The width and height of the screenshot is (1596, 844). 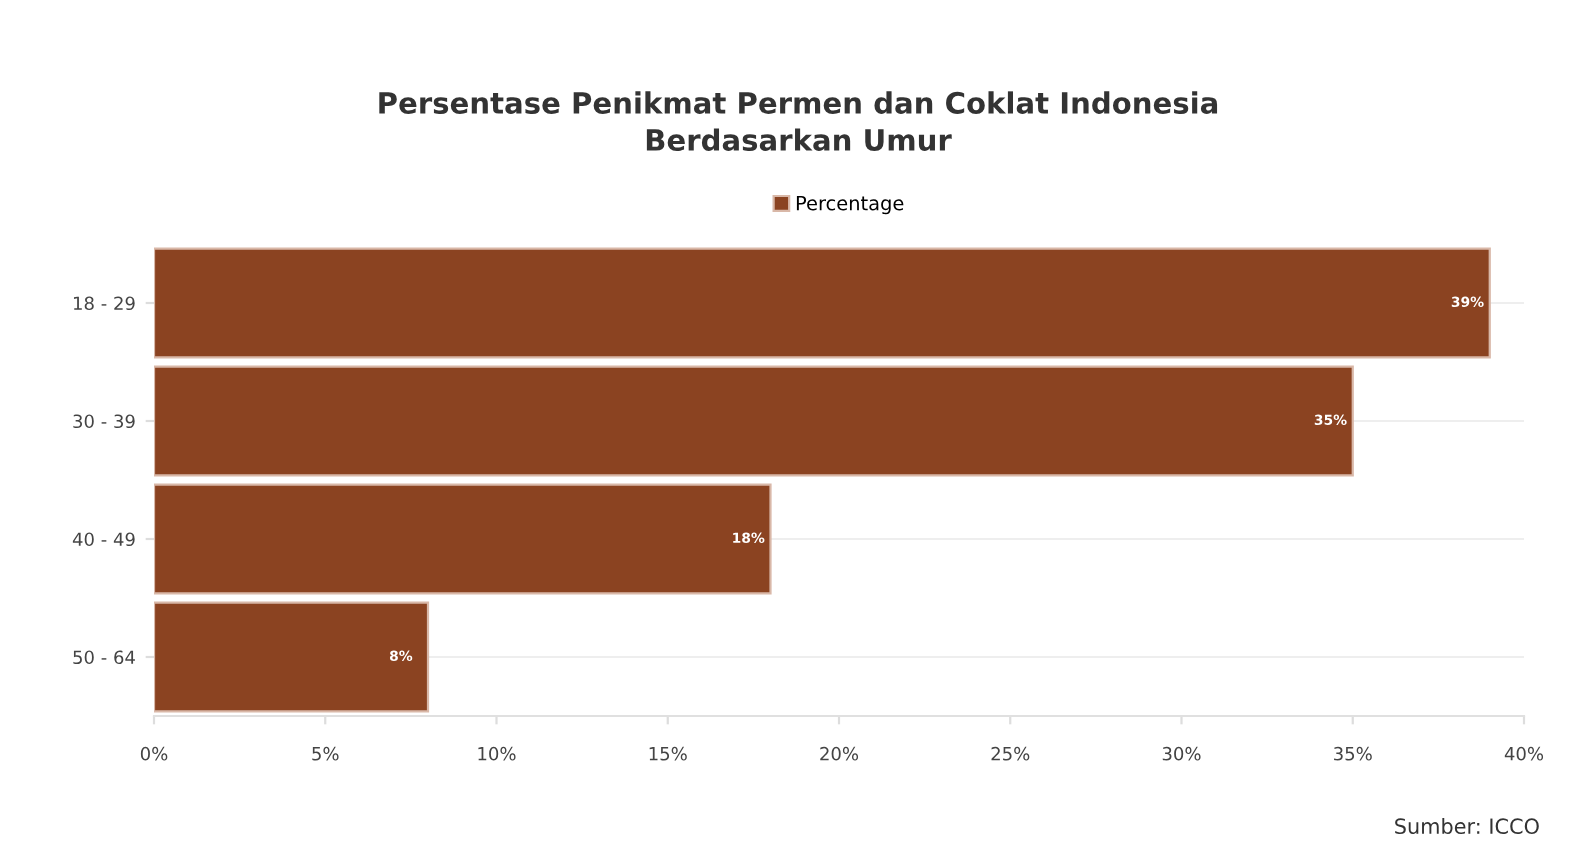 What do you see at coordinates (798, 121) in the screenshot?
I see `chart-title: Persentase Penikmat Permen dan Coklat Indonesia Berdasarkan Umur` at bounding box center [798, 121].